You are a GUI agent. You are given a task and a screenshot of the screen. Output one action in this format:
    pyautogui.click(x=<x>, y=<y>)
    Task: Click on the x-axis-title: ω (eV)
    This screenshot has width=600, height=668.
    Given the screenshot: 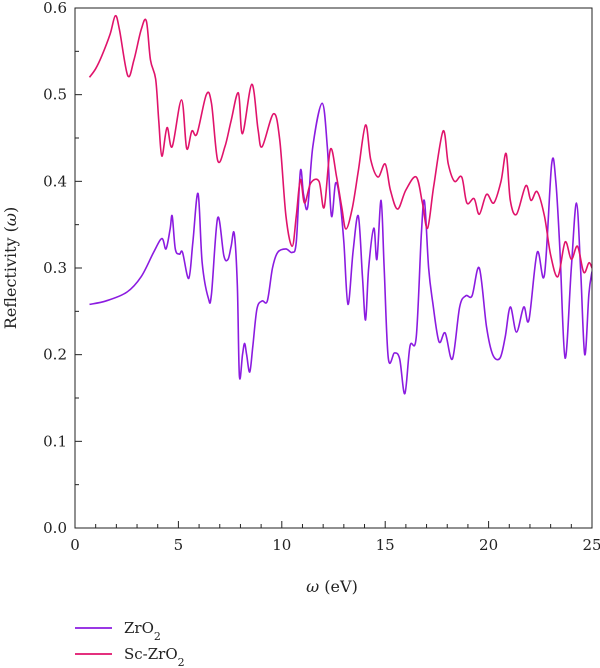 What is the action you would take?
    pyautogui.click(x=332, y=586)
    